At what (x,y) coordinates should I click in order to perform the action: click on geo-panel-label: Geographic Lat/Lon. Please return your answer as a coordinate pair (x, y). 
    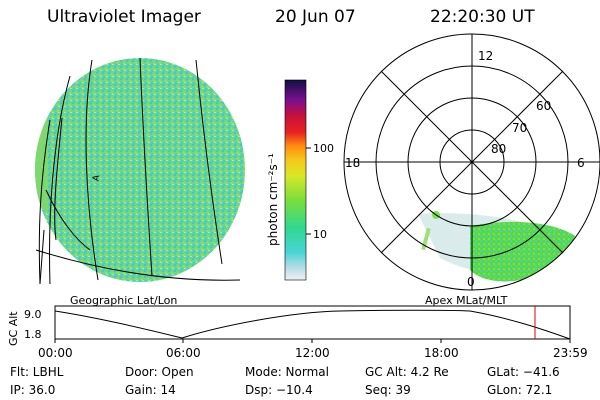
    Looking at the image, I should click on (123, 300).